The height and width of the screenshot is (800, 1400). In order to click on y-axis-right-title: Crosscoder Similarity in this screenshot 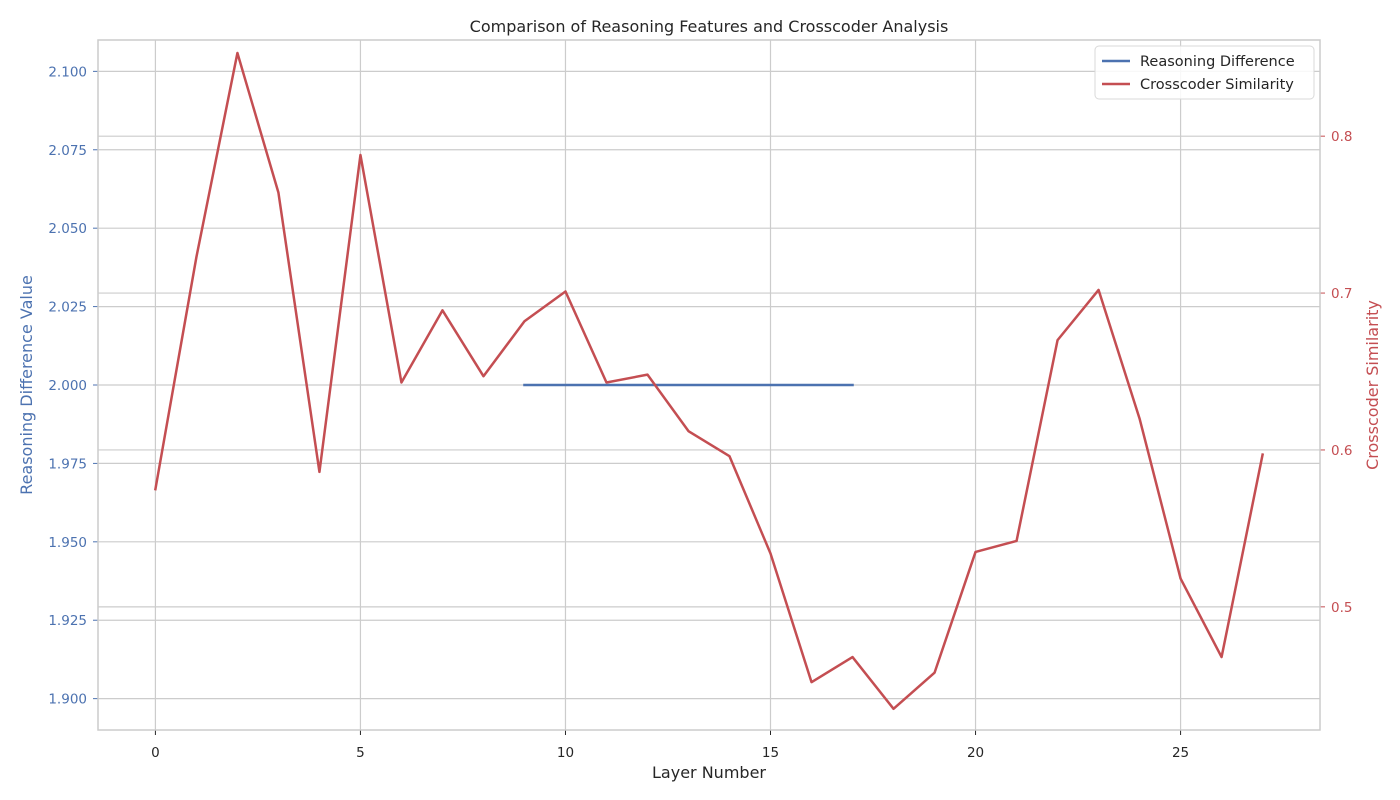, I will do `click(1372, 385)`.